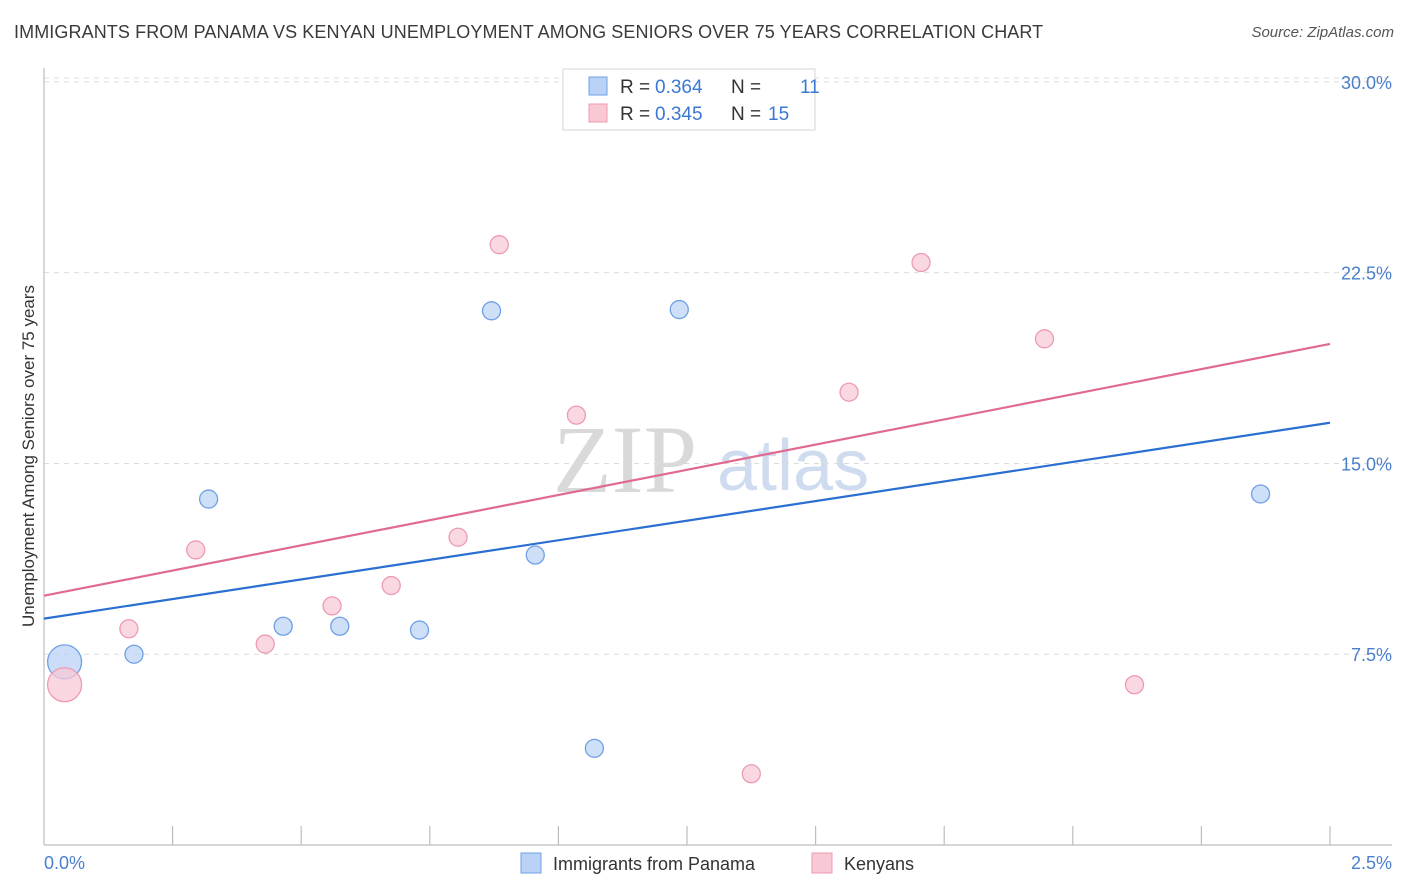 This screenshot has width=1406, height=892. Describe the element at coordinates (654, 864) in the screenshot. I see `series-label-panama: Immigrants from Panama` at that location.